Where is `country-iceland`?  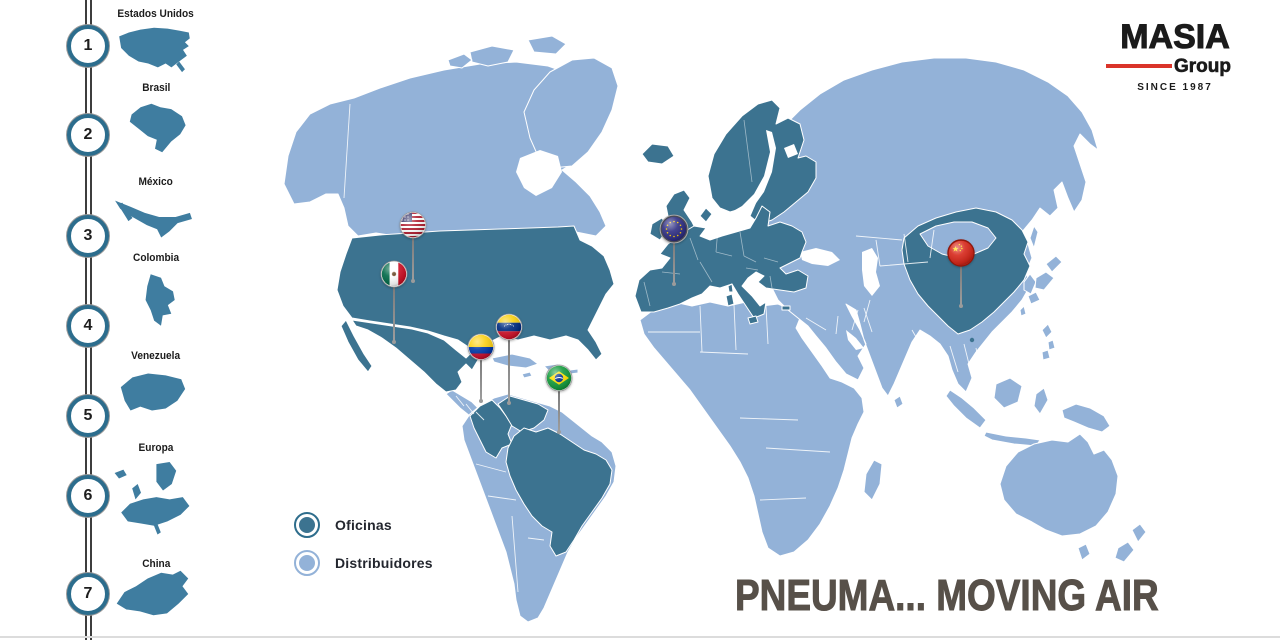
country-iceland is located at coordinates (658, 154).